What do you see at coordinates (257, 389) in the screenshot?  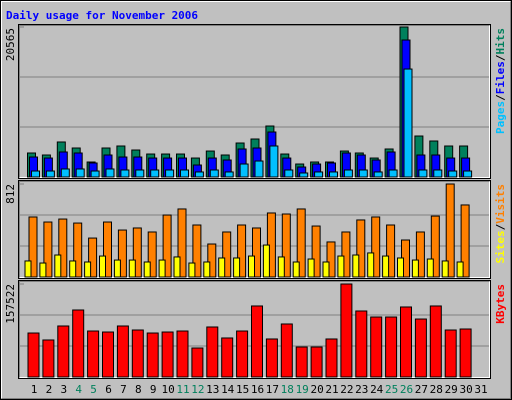 I see `x-tick-label: 16` at bounding box center [257, 389].